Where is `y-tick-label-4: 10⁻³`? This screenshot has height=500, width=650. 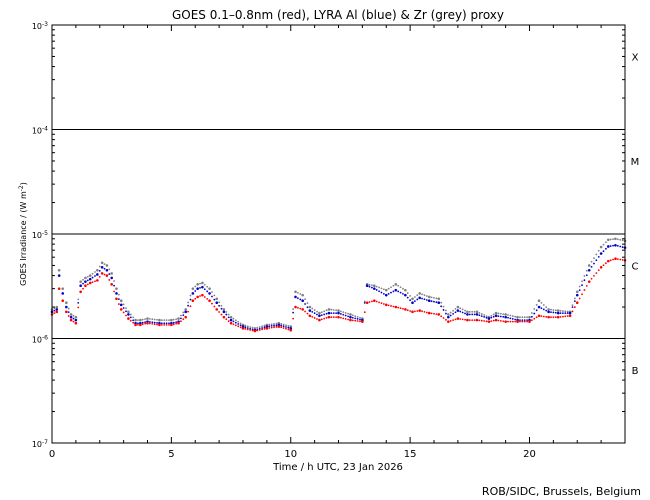
y-tick-label-4: 10⁻³ is located at coordinates (40, 26).